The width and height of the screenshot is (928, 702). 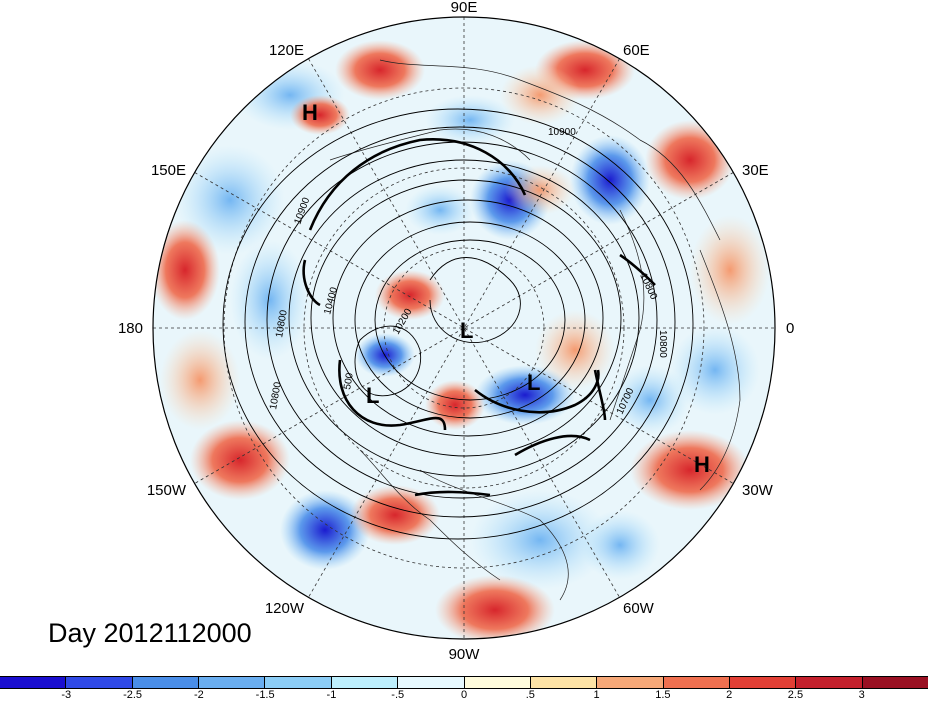 What do you see at coordinates (349, 381) in the screenshot?
I see `contour-label: 500` at bounding box center [349, 381].